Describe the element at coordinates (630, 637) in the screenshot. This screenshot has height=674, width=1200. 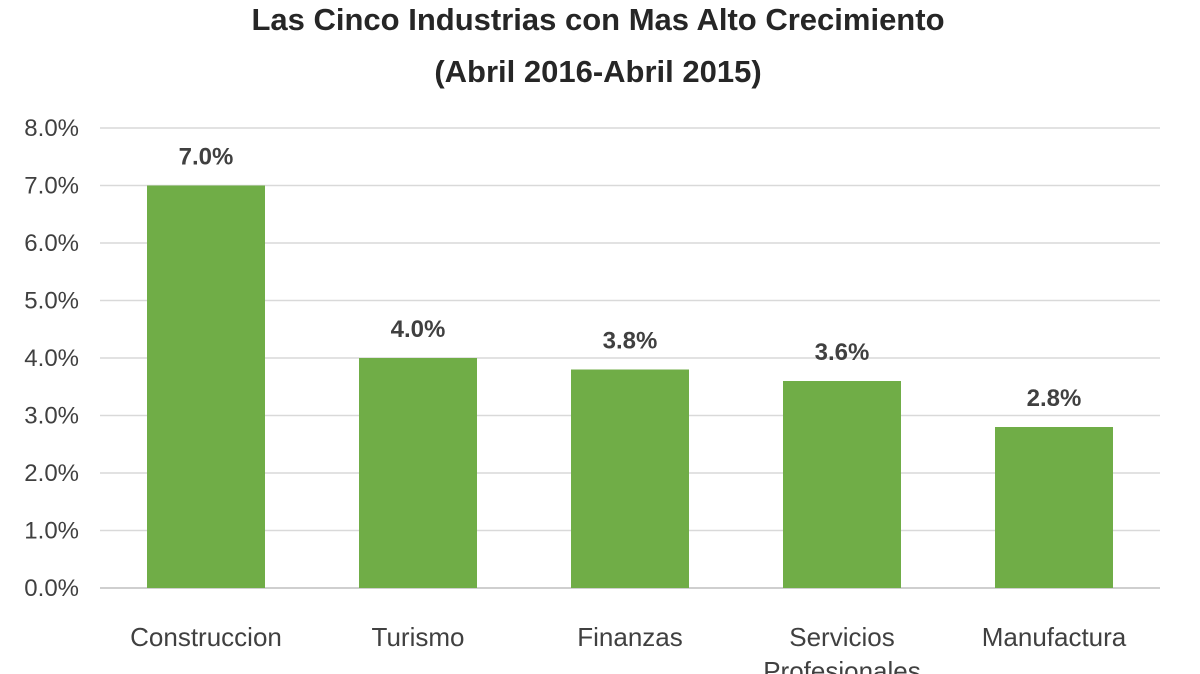
I see `category-label: Finanzas` at that location.